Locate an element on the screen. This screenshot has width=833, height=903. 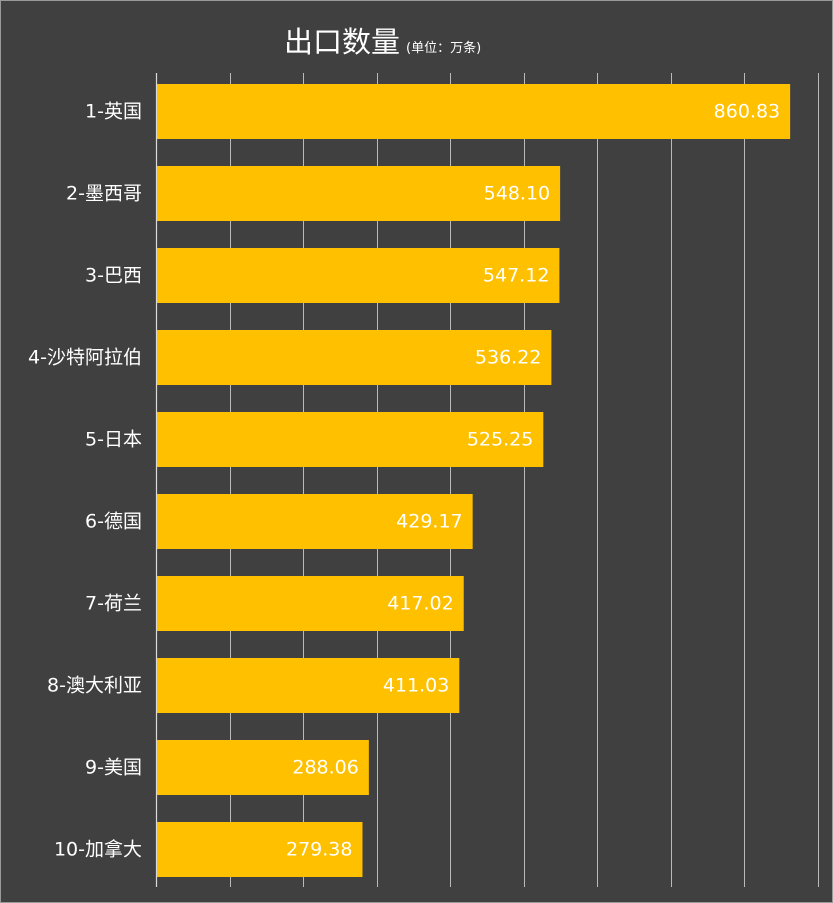
data-label: 548.10 is located at coordinates (517, 194).